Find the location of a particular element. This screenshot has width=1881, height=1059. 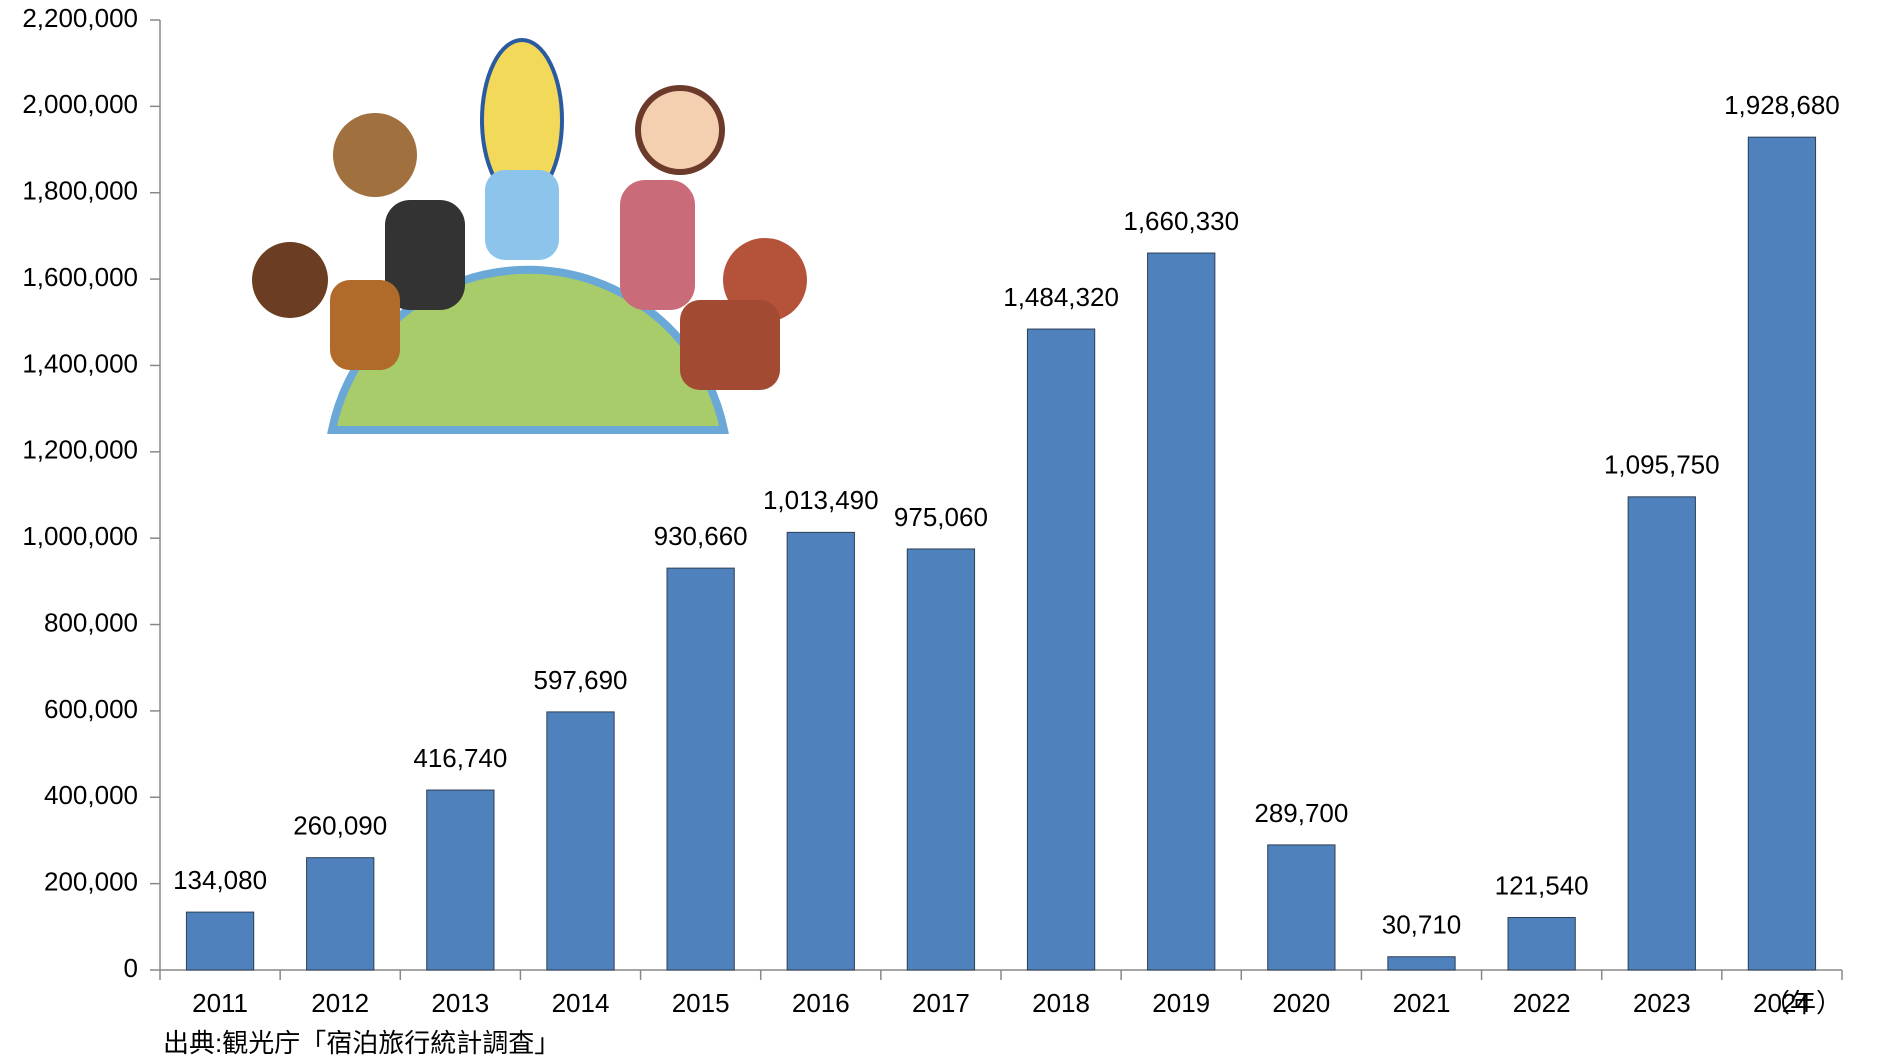

y-tick-label: 200,000 is located at coordinates (91, 882).